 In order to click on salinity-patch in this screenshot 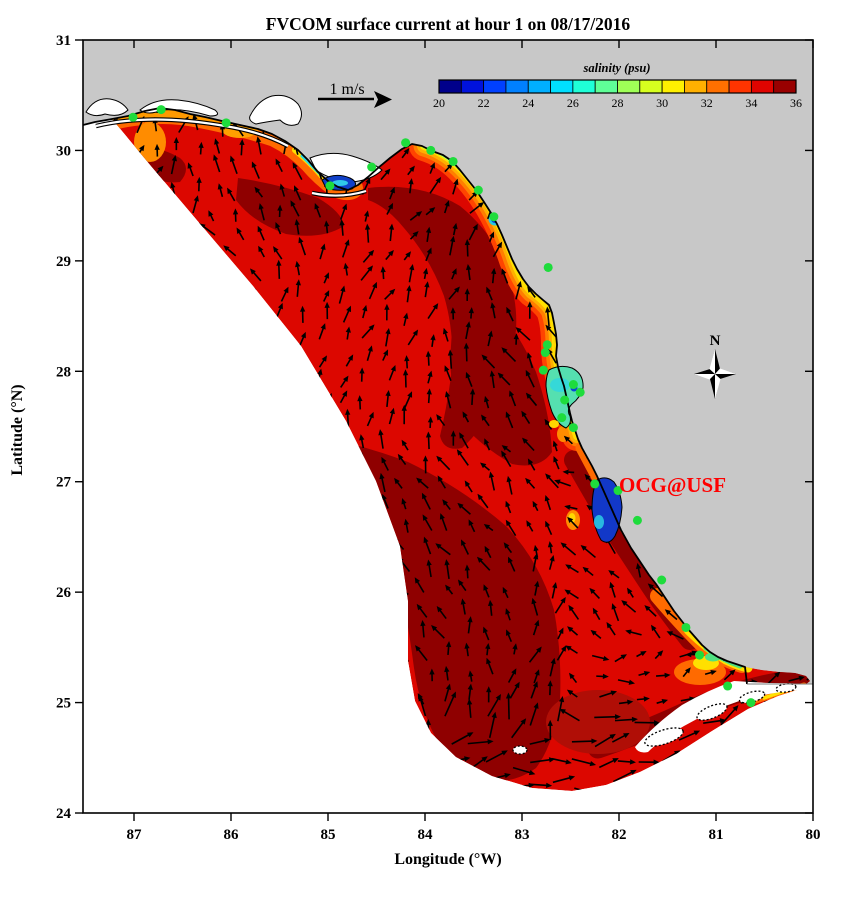, I will do `click(426, 606)`.